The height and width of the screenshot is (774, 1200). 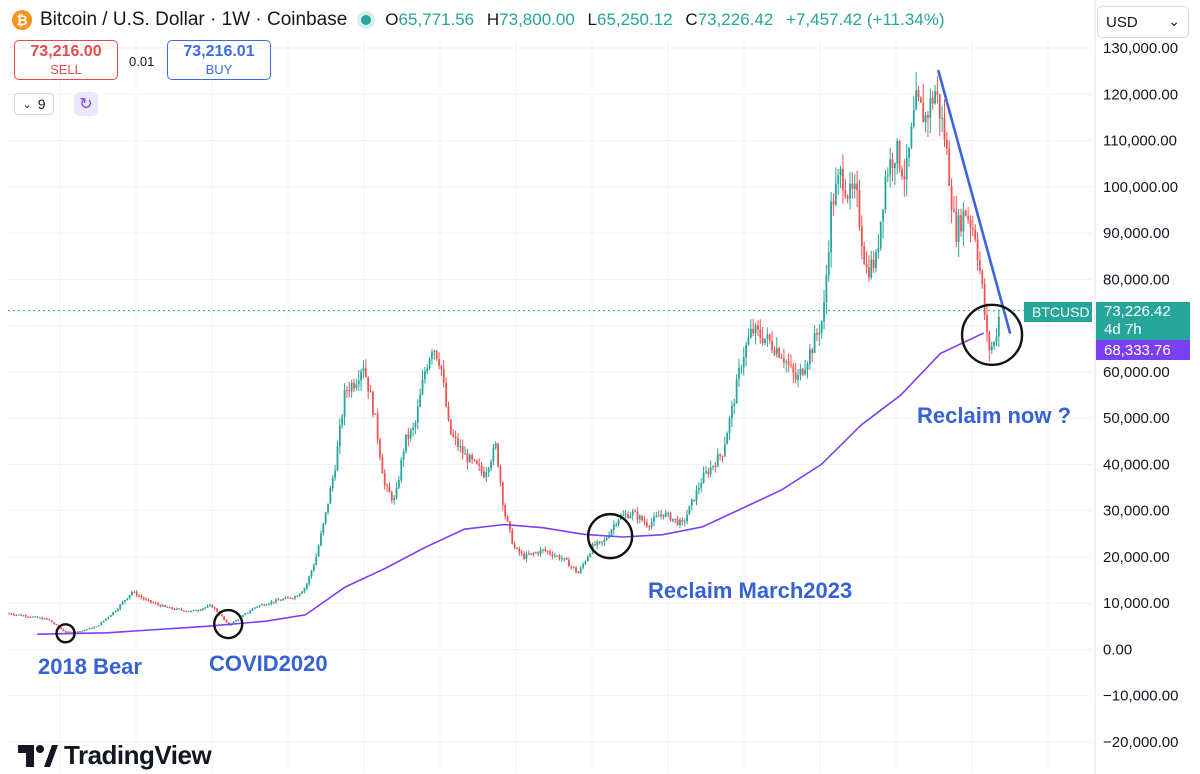 I want to click on tradingview-logo: TradingView, so click(x=115, y=755).